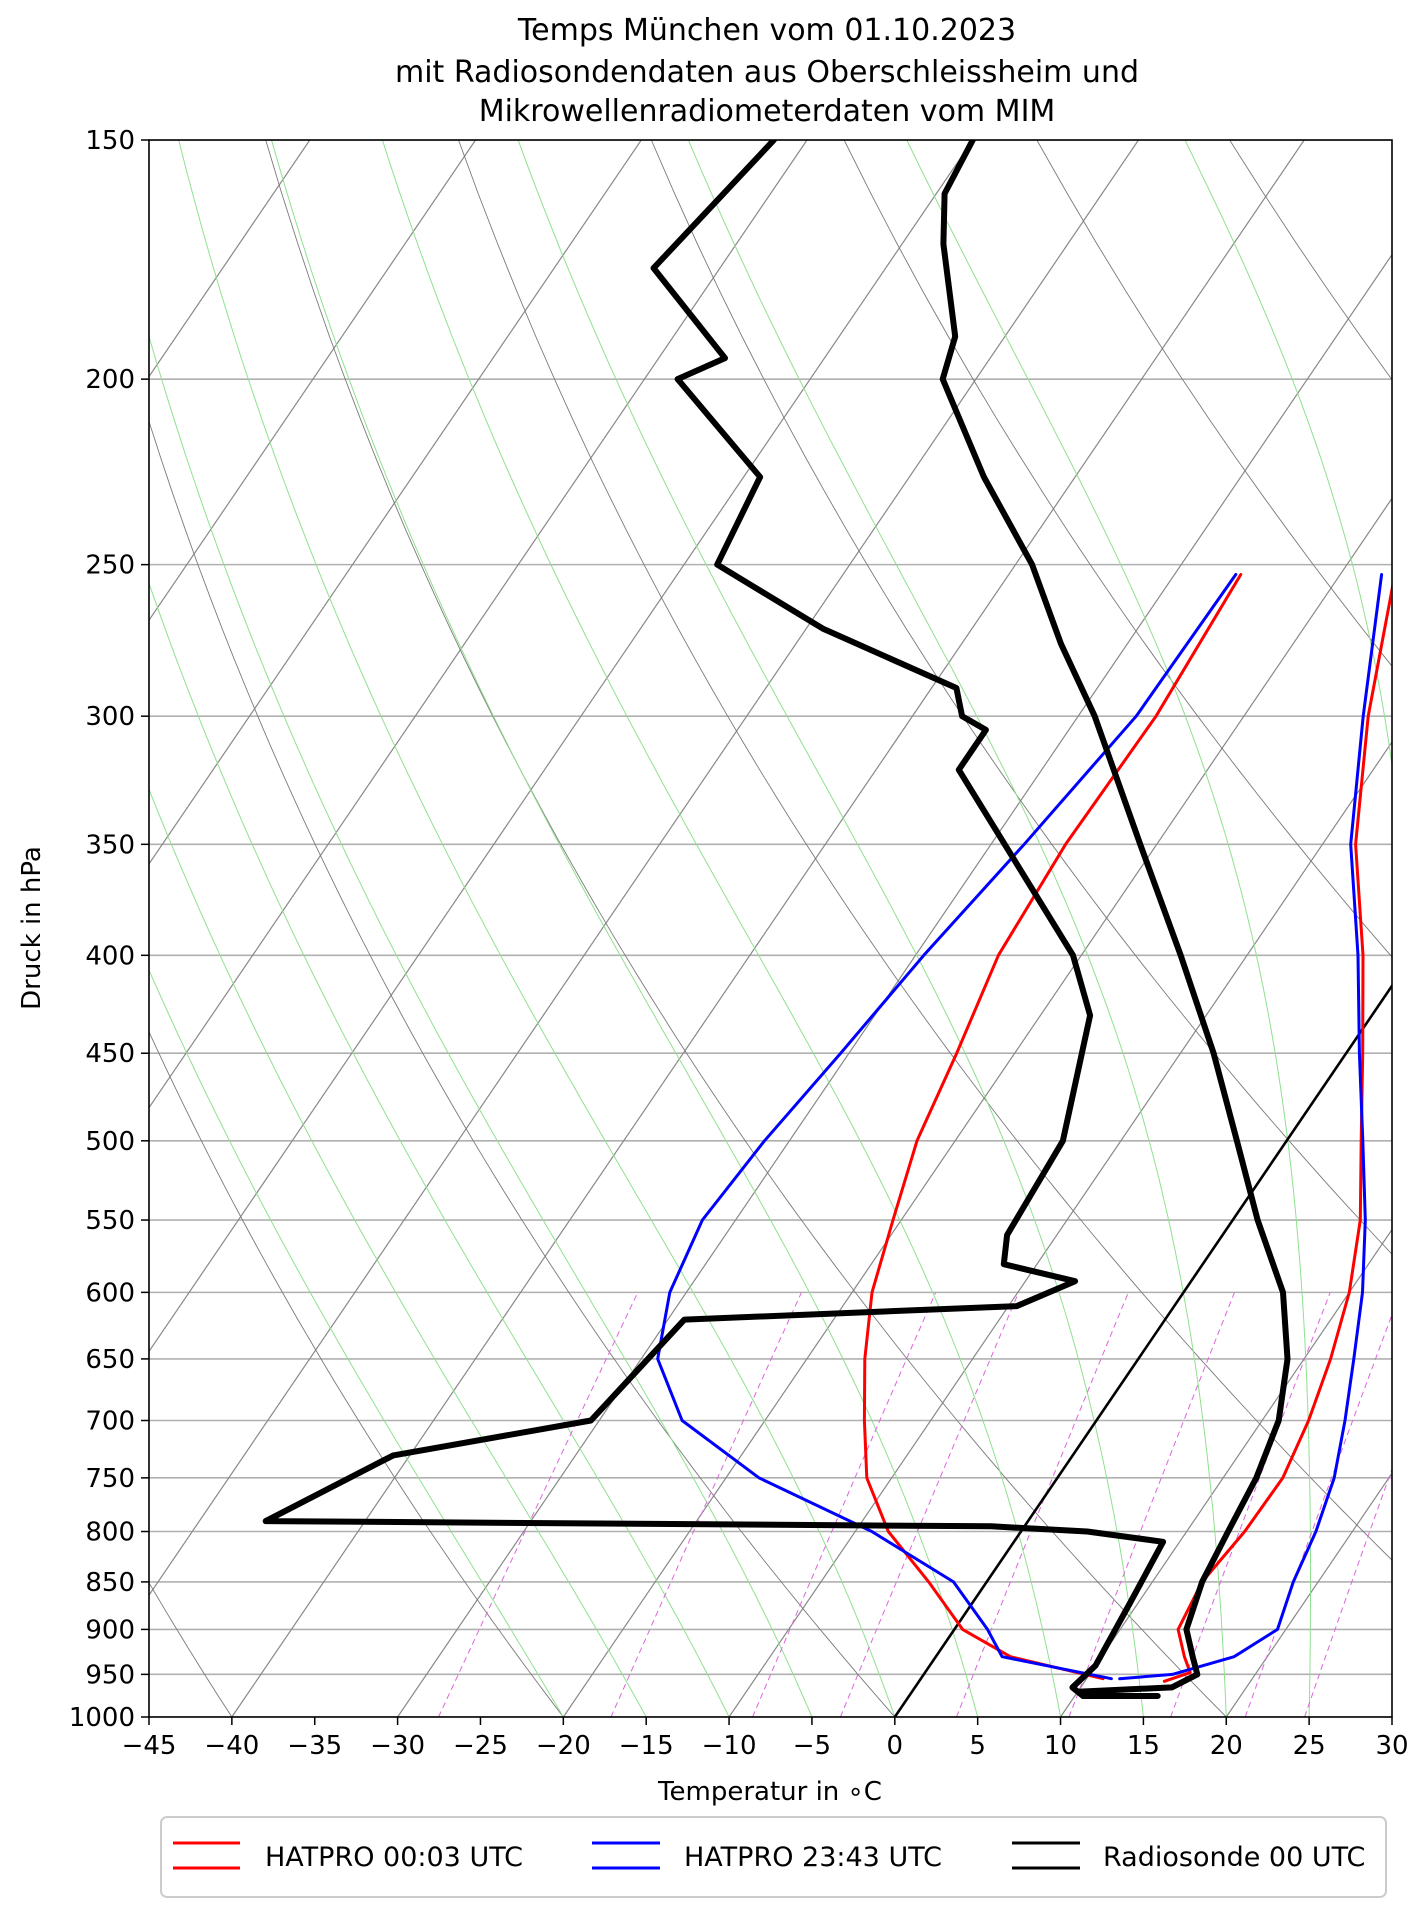 This screenshot has height=1907, width=1427. I want to click on y-tick-label: 200, so click(110, 380).